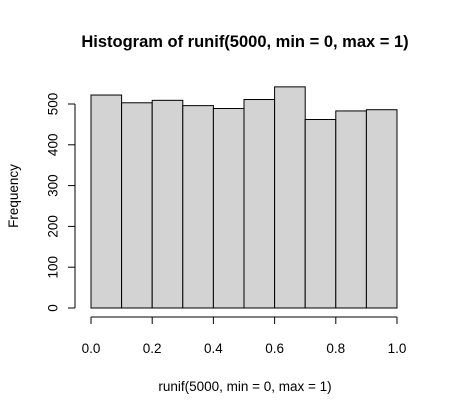  Describe the element at coordinates (13, 196) in the screenshot. I see `y-axis-label: Frequency` at that location.